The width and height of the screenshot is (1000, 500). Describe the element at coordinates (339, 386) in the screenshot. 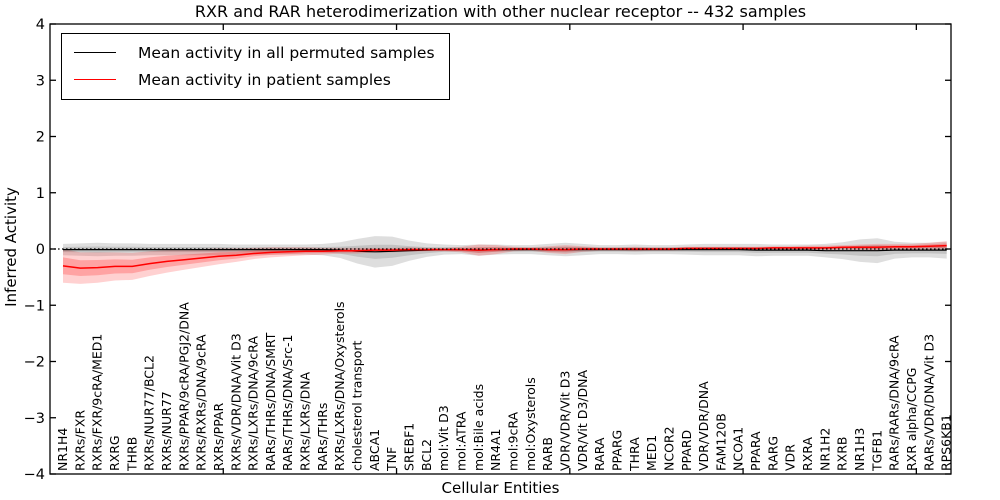

I see `category-label: RXRs/LXRs/DNA/Oxysterols` at that location.